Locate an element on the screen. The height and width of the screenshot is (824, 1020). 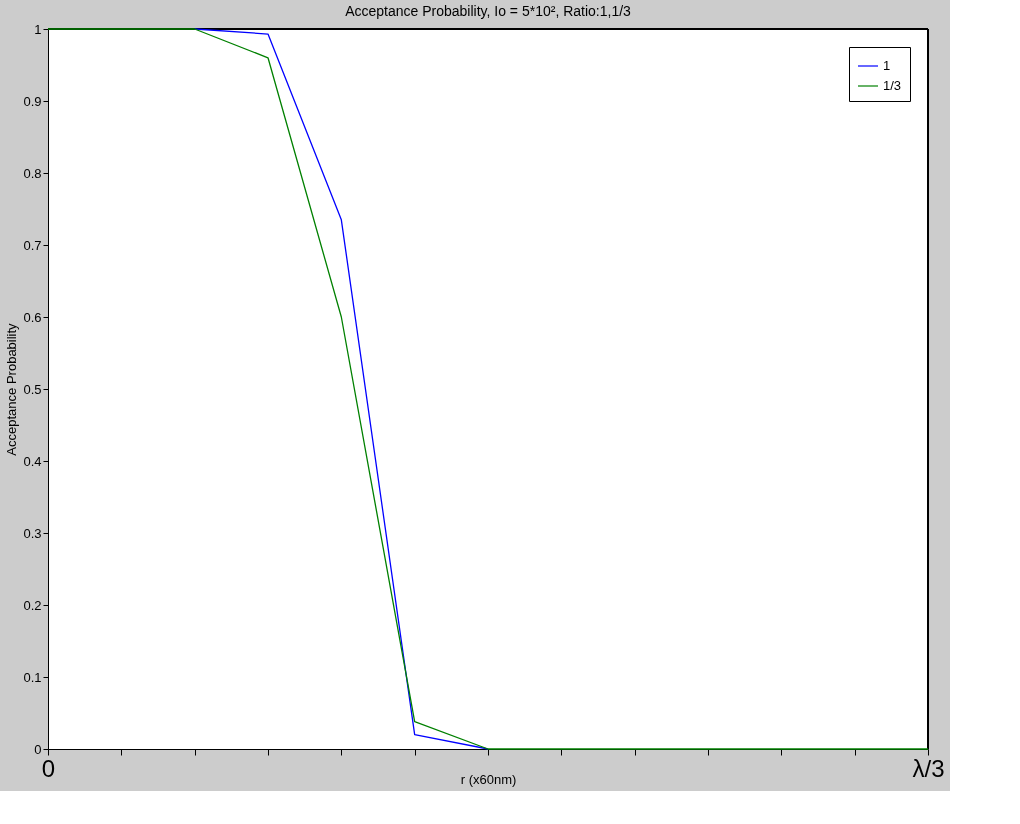
legend-label: 1/3 is located at coordinates (892, 85).